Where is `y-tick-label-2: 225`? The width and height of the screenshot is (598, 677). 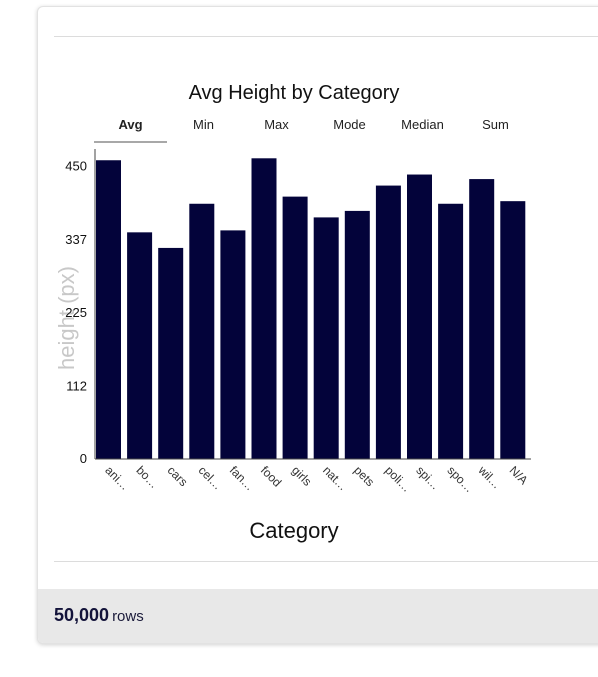 y-tick-label-2: 225 is located at coordinates (76, 312).